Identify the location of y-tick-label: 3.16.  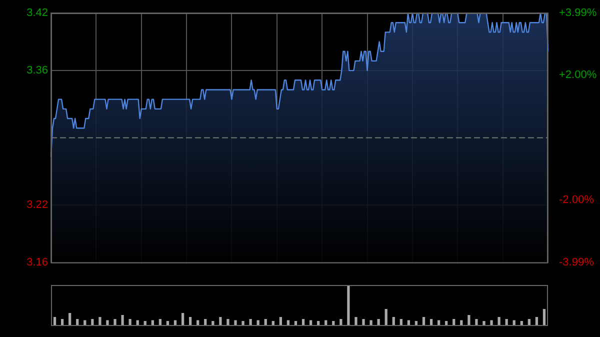
(37, 262).